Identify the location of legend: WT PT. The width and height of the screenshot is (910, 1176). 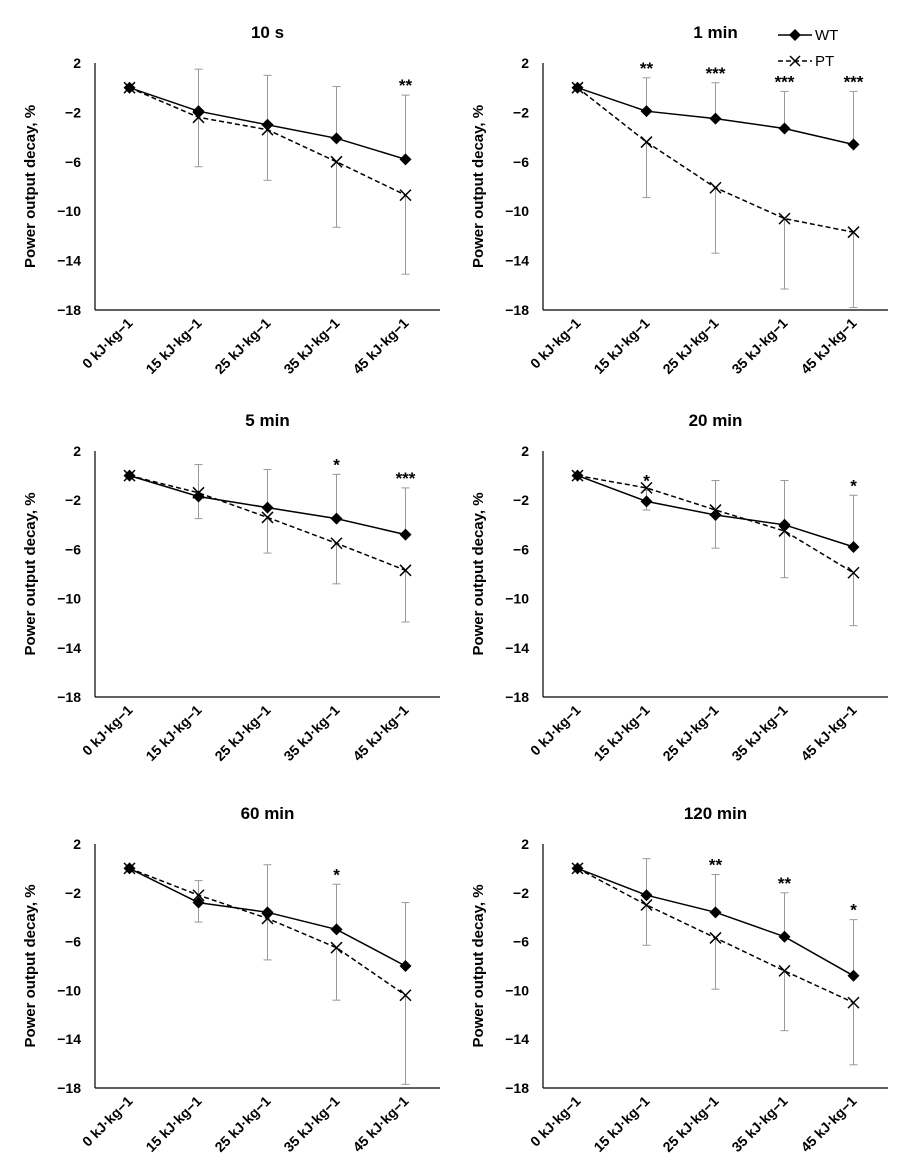
(808, 48).